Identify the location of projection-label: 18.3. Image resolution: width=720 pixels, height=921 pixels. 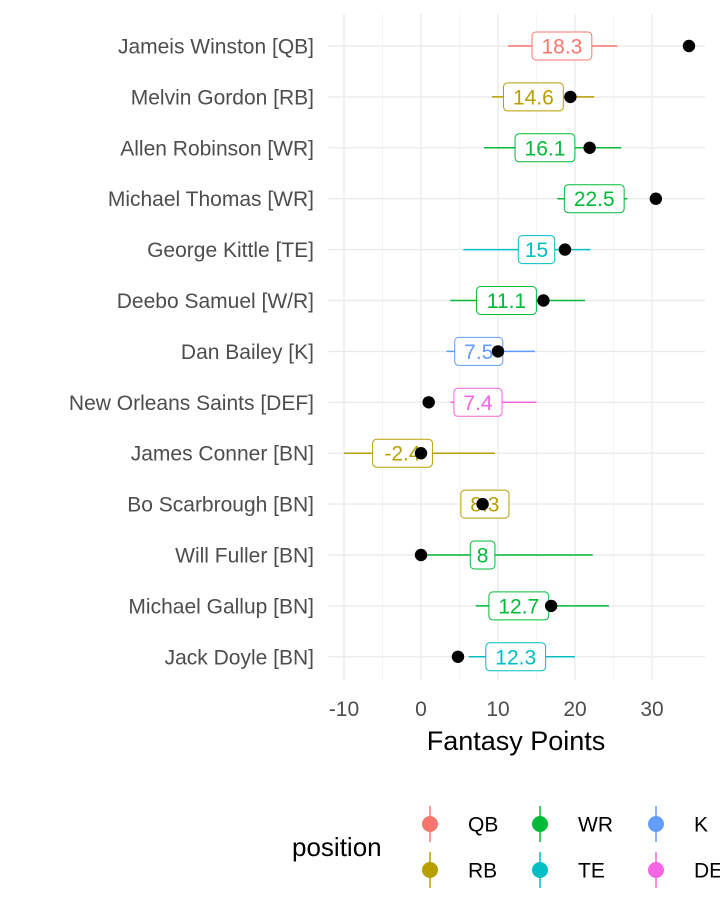
(561, 47).